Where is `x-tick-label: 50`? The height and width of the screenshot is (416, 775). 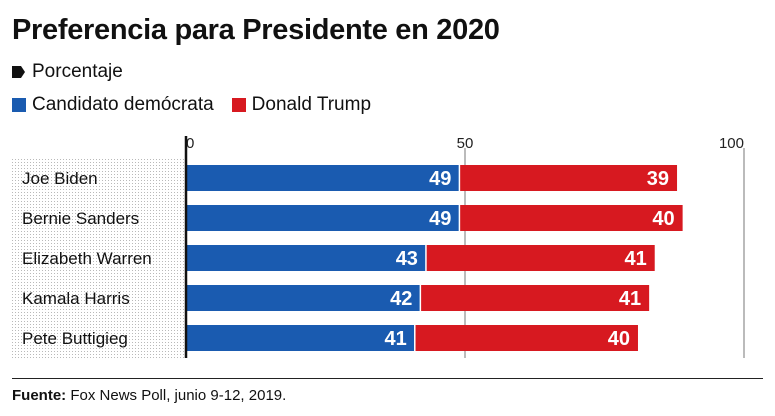
x-tick-label: 50 is located at coordinates (465, 143).